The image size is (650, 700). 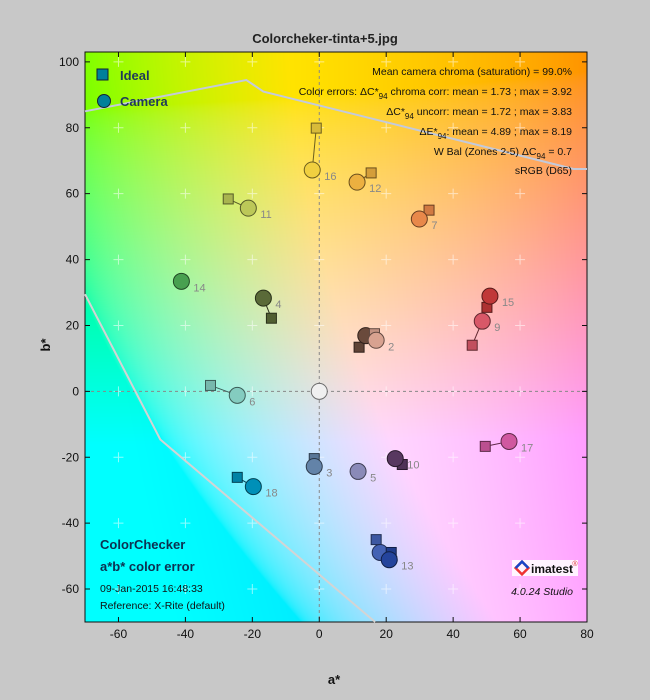 What do you see at coordinates (73, 260) in the screenshot?
I see `y-tick-label: 40` at bounding box center [73, 260].